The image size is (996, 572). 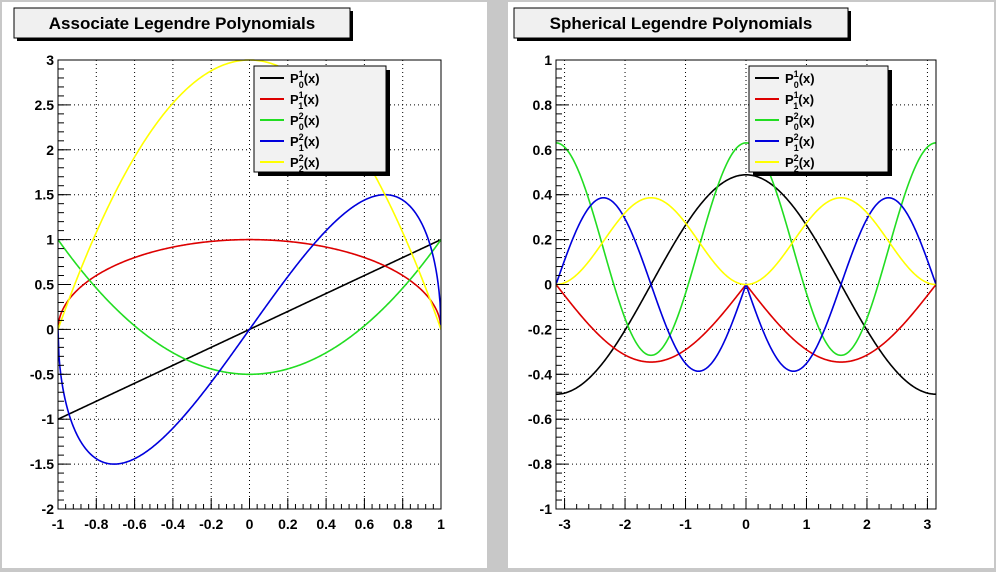 What do you see at coordinates (50, 329) in the screenshot?
I see `assoc-y-tick-label-4: 0` at bounding box center [50, 329].